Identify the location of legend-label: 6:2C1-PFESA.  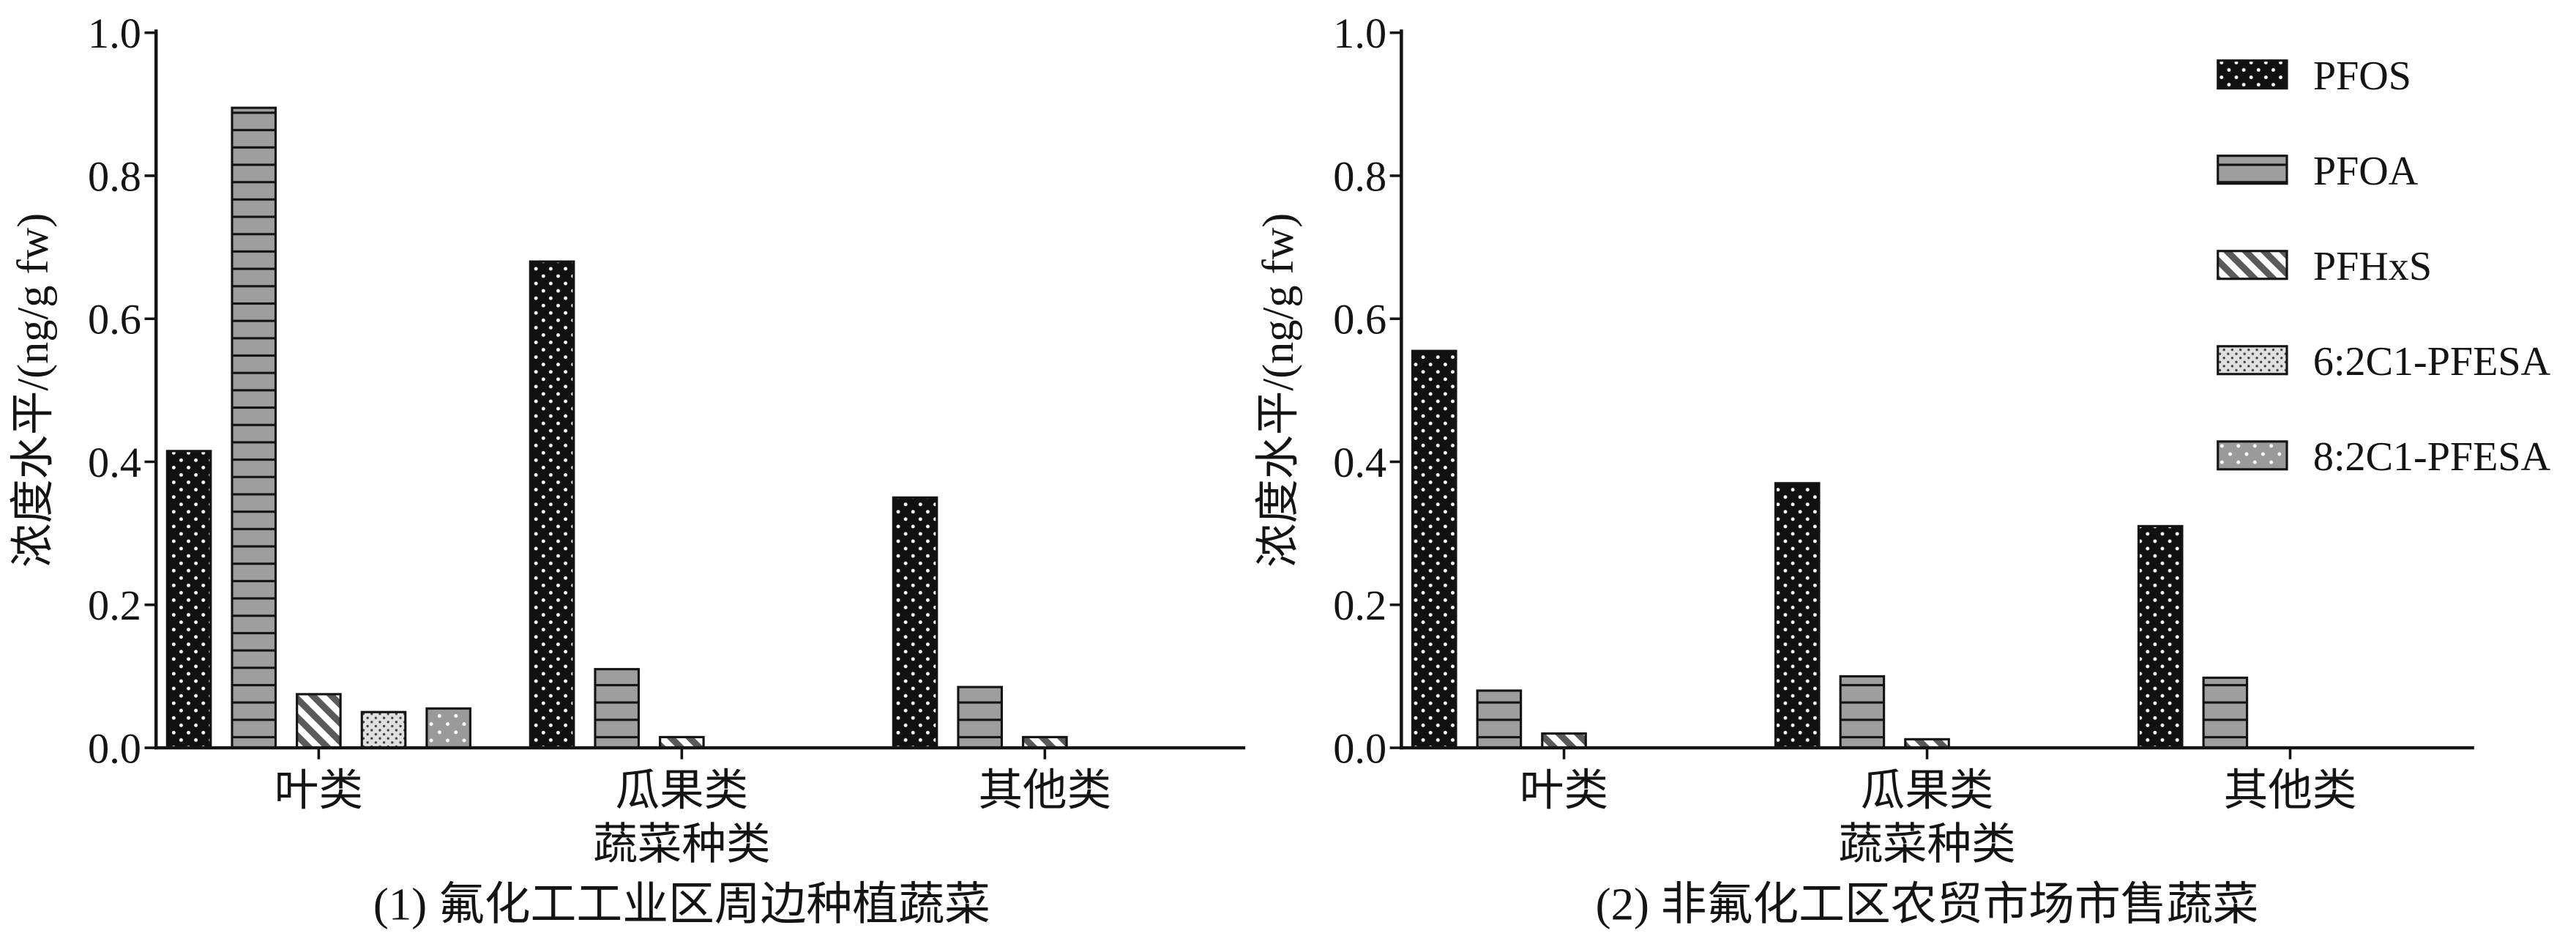
(2432, 362).